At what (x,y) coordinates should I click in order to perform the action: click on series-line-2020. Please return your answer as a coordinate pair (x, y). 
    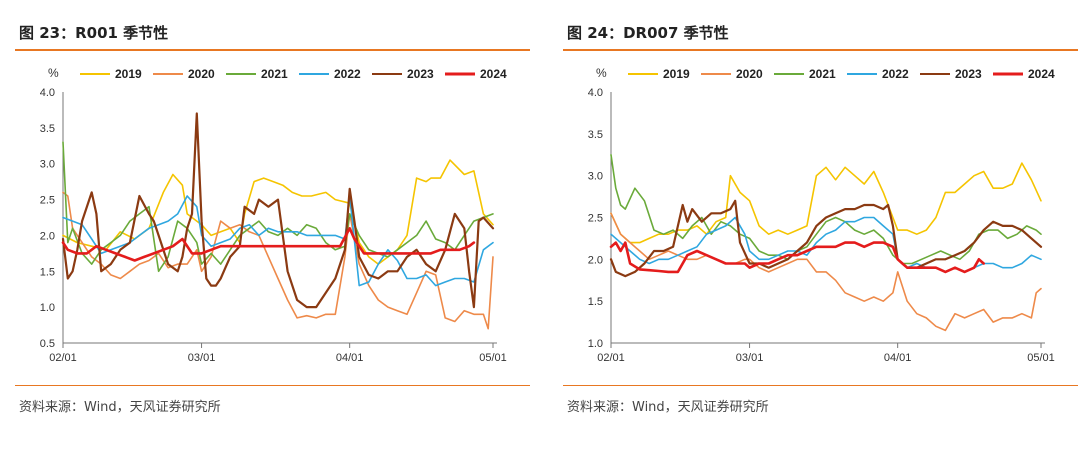
    Looking at the image, I should click on (278, 260).